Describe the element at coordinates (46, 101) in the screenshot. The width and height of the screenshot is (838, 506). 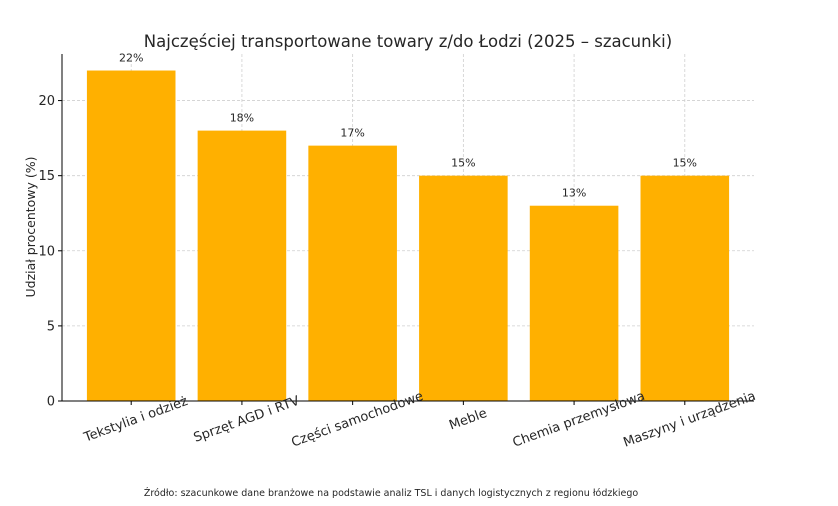
I see `y-tick-label: 20` at that location.